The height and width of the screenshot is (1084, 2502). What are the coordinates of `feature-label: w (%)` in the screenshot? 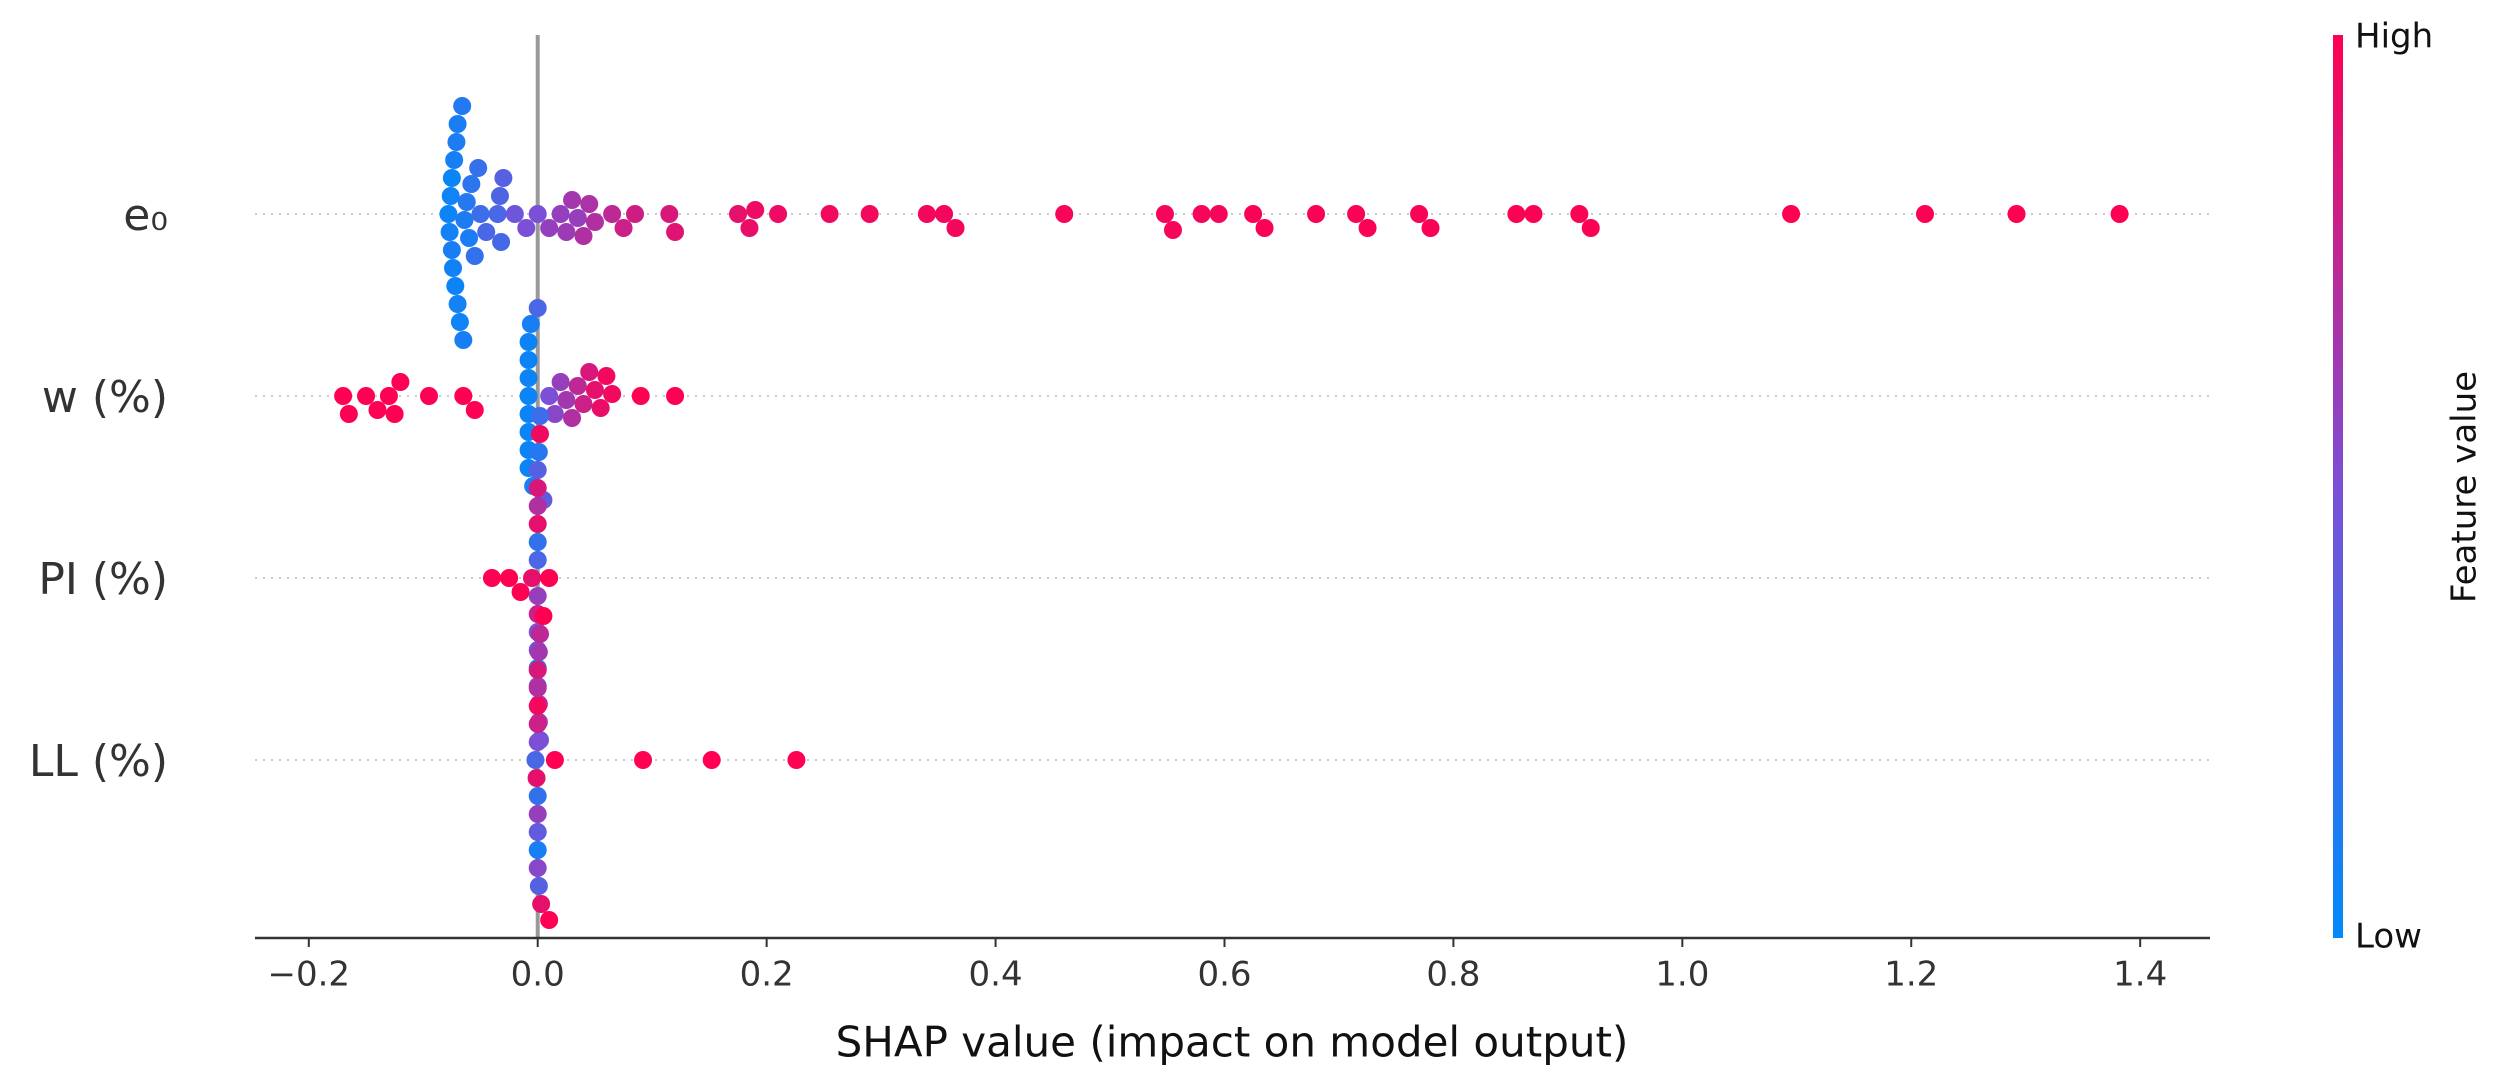 It's located at (105, 397).